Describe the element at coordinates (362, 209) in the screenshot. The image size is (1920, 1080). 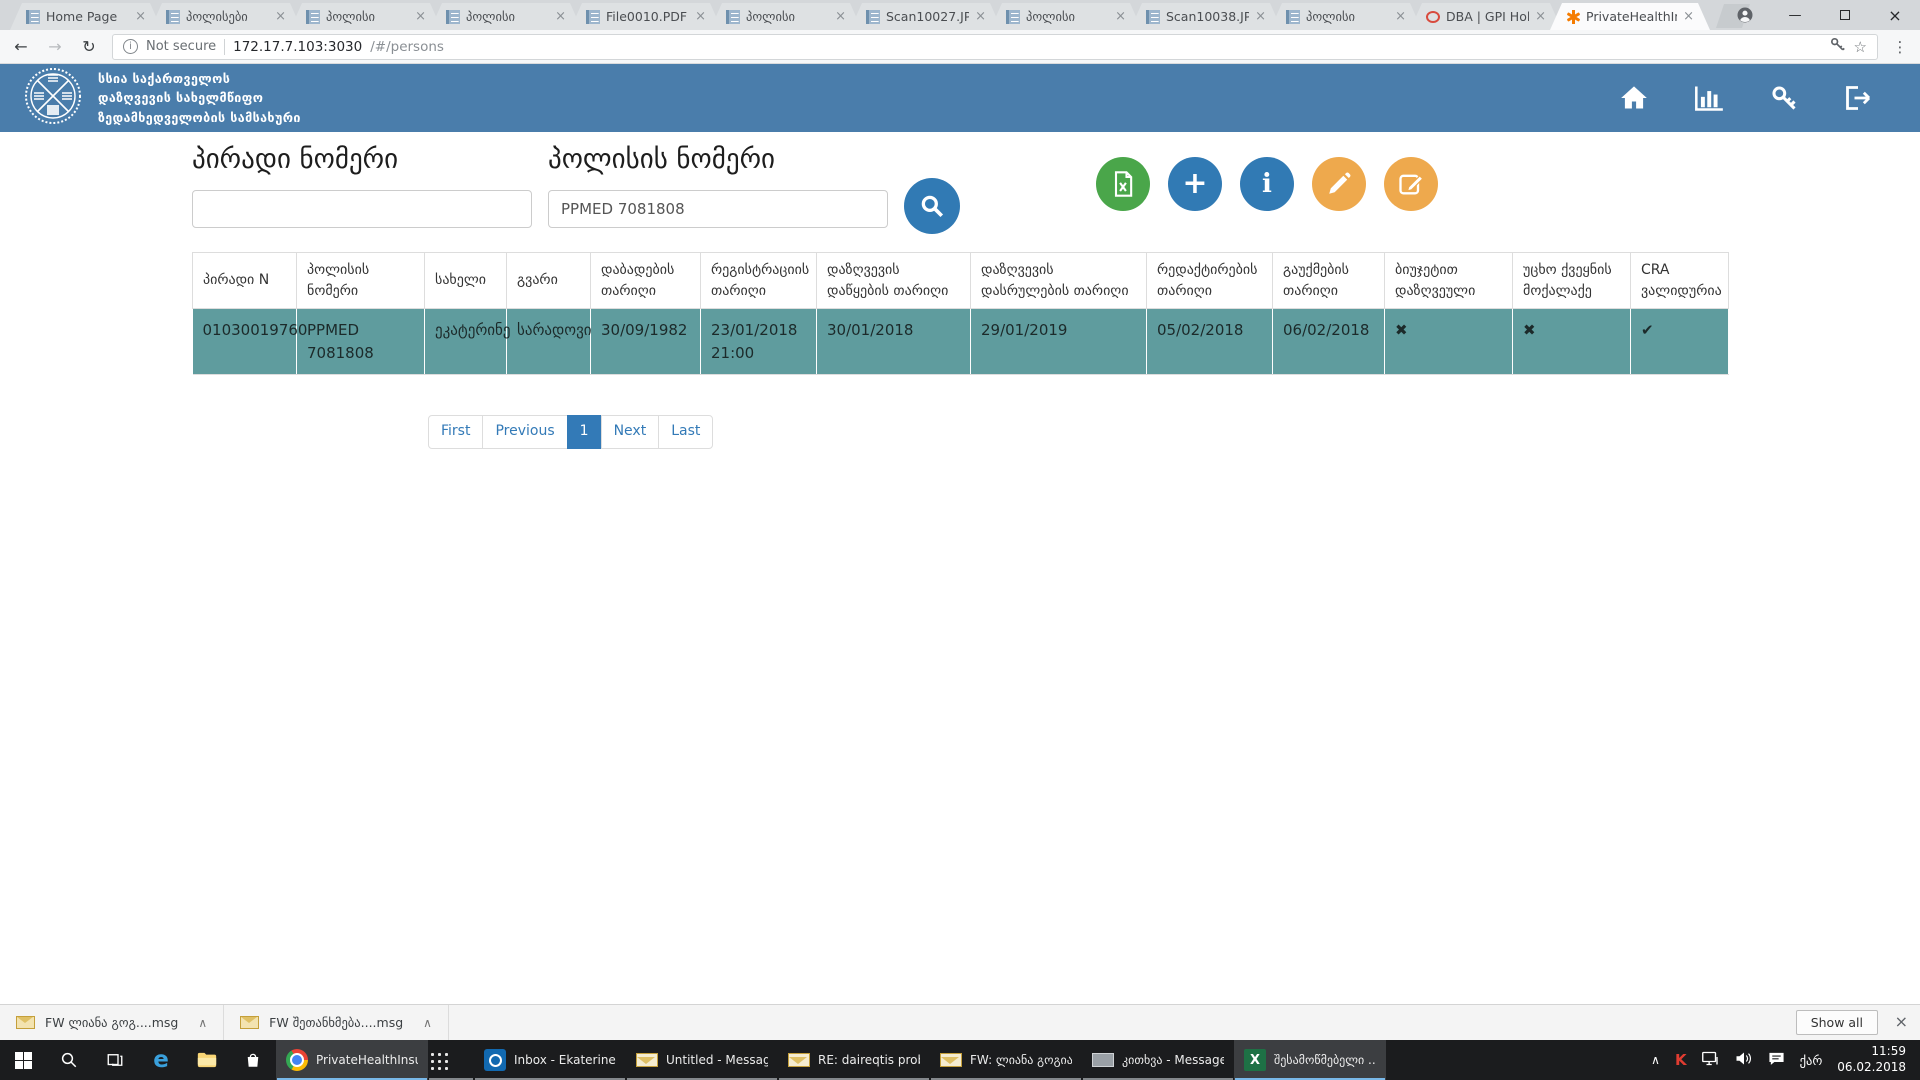
I see `personal-number-input` at that location.